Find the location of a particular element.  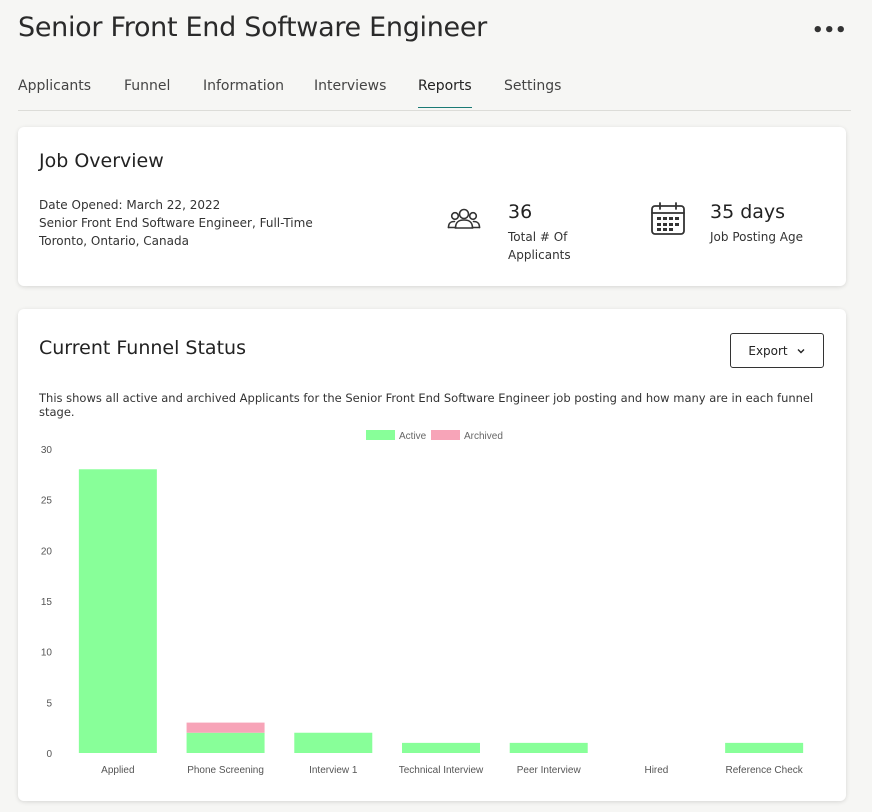

chevron-down-icon is located at coordinates (801, 350).